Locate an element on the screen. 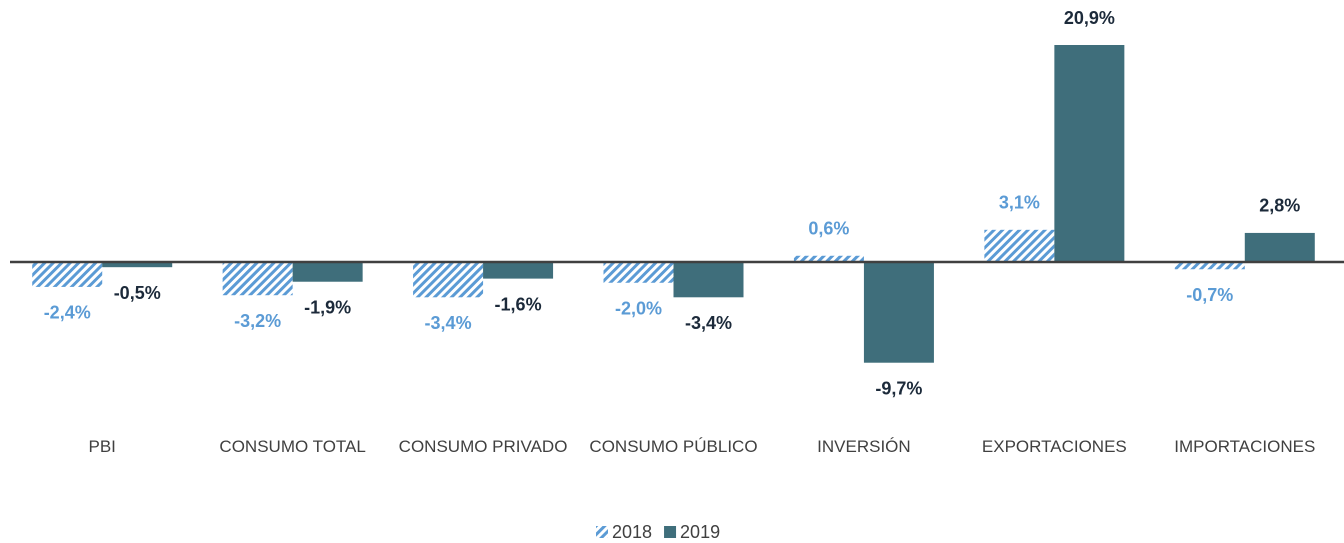  x-tick-label: INVERSIÓN is located at coordinates (864, 446).